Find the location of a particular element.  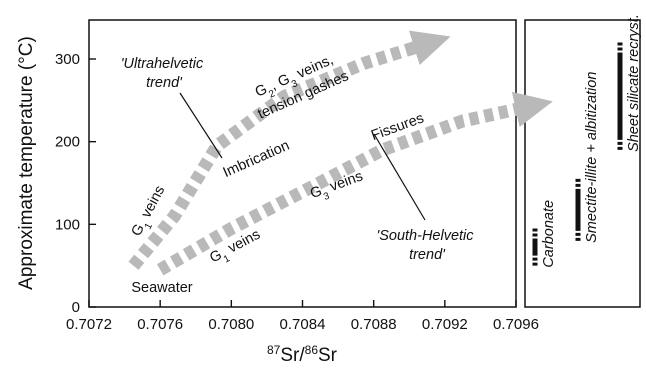

seawater-label: Seawater is located at coordinates (161, 288).